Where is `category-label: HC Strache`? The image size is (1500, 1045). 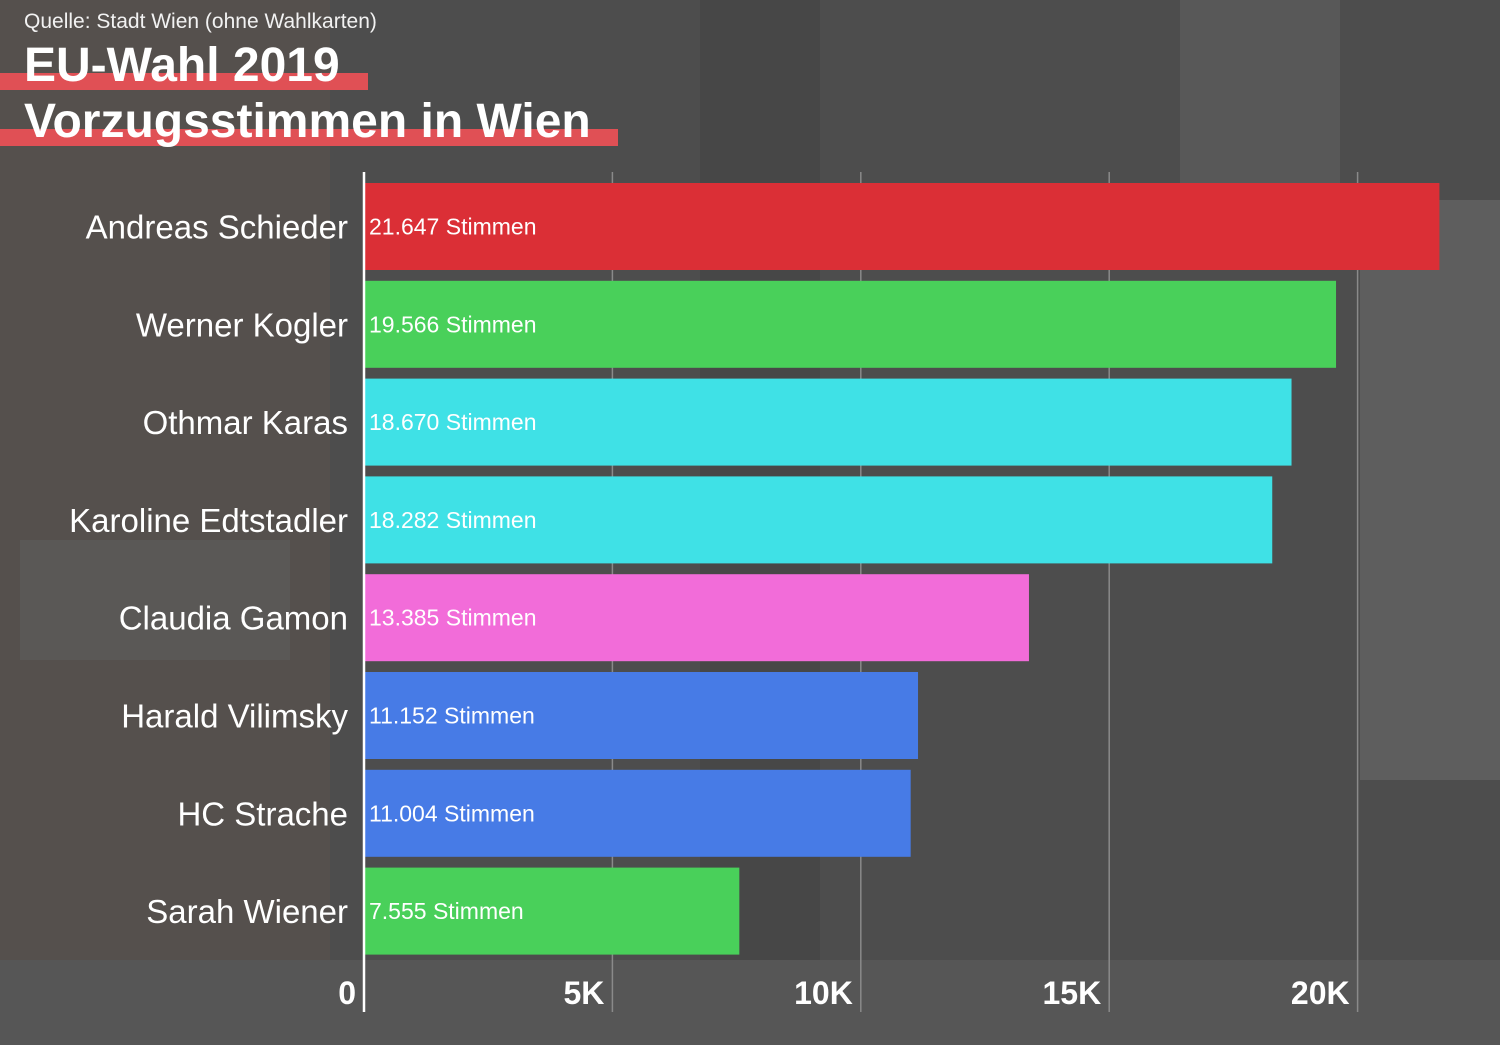
category-label: HC Strache is located at coordinates (262, 813).